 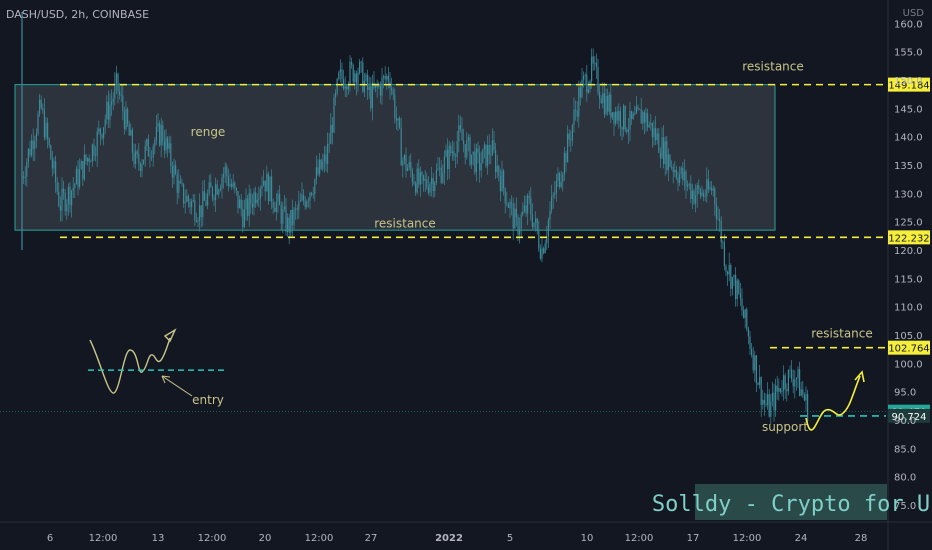 I want to click on x-tick-label: 17, so click(x=693, y=538).